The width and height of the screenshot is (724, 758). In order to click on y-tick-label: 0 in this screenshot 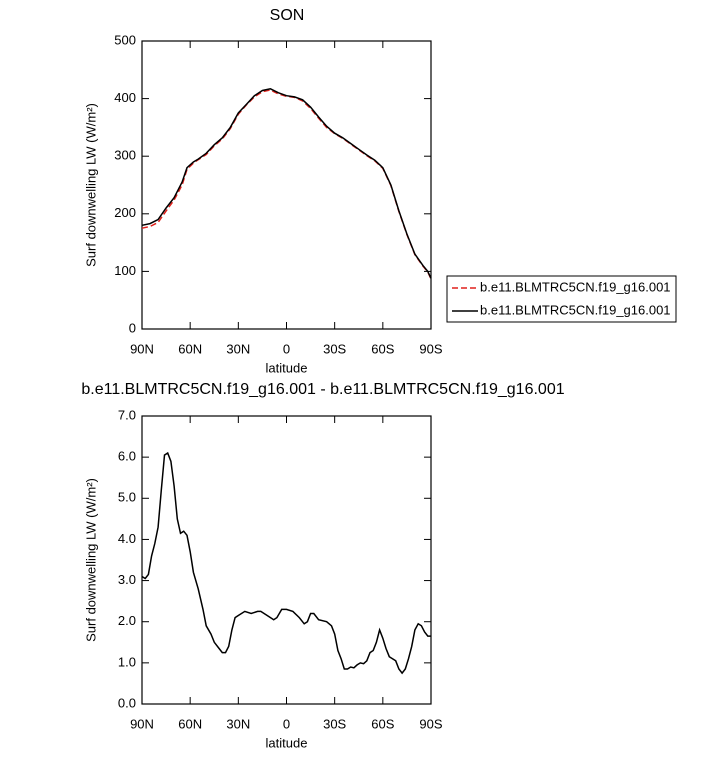, I will do `click(132, 327)`.